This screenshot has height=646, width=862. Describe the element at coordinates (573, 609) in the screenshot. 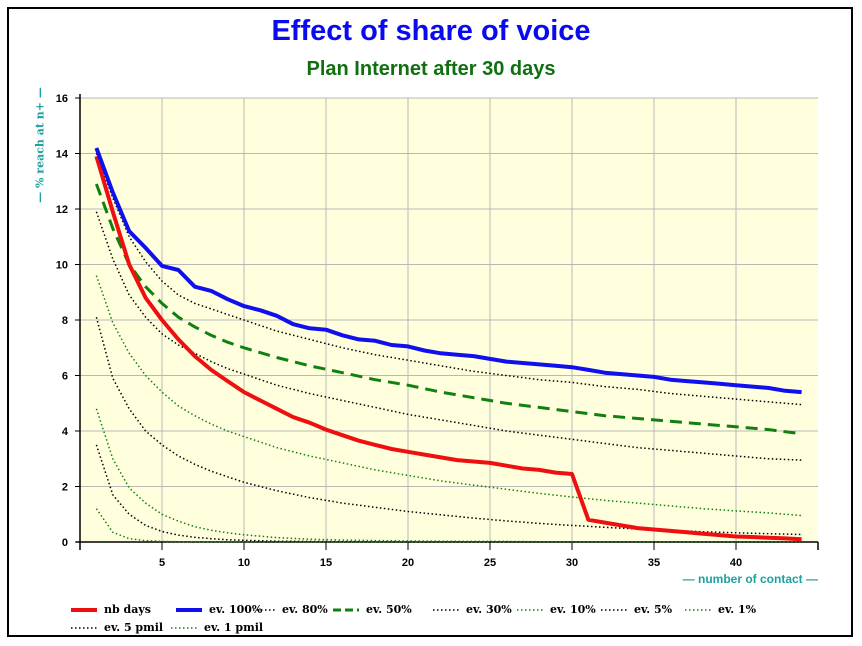

I see `legend-label: ev. 10%` at that location.